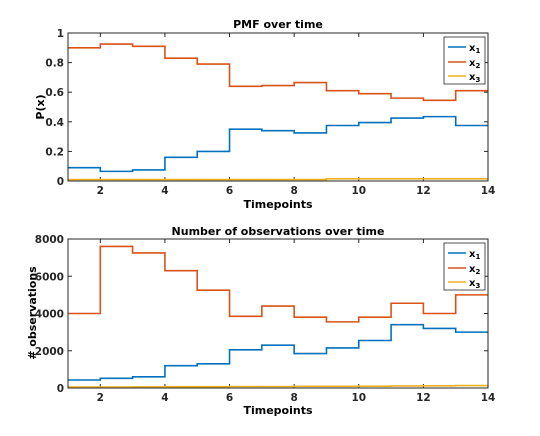  Describe the element at coordinates (54, 64) in the screenshot. I see `y-tick-label: 0.8` at that location.